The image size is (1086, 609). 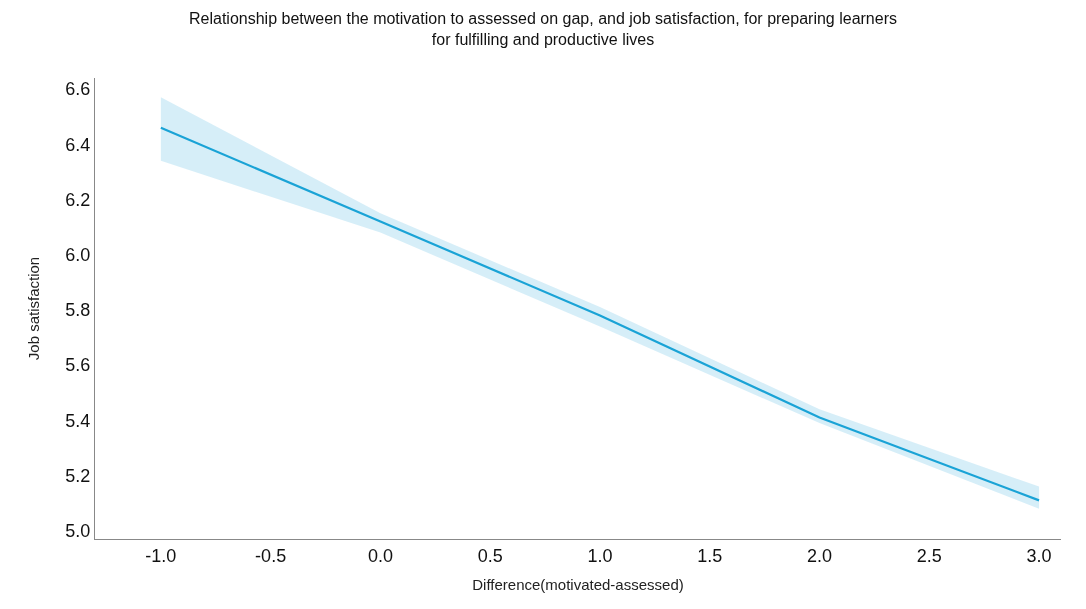 What do you see at coordinates (1039, 555) in the screenshot?
I see `x-tick-label: 3.0` at bounding box center [1039, 555].